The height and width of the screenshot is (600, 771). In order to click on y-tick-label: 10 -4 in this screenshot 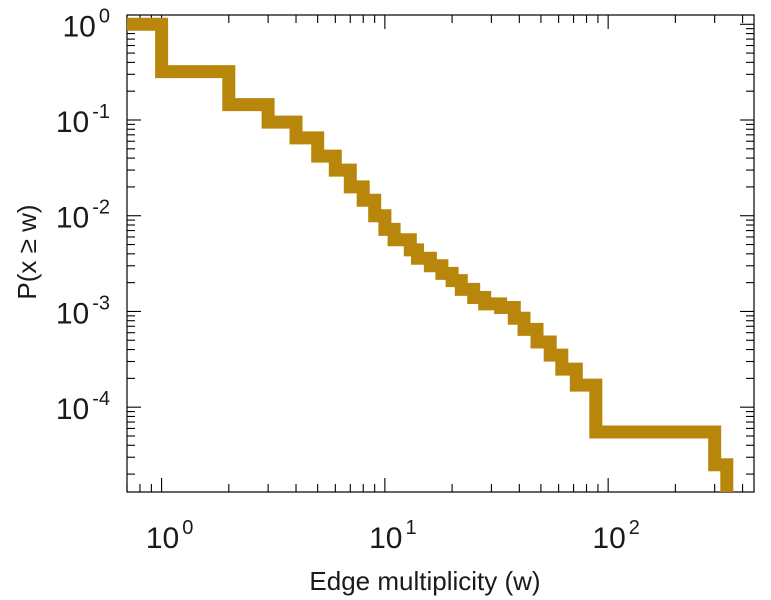, I will do `click(83, 407)`.